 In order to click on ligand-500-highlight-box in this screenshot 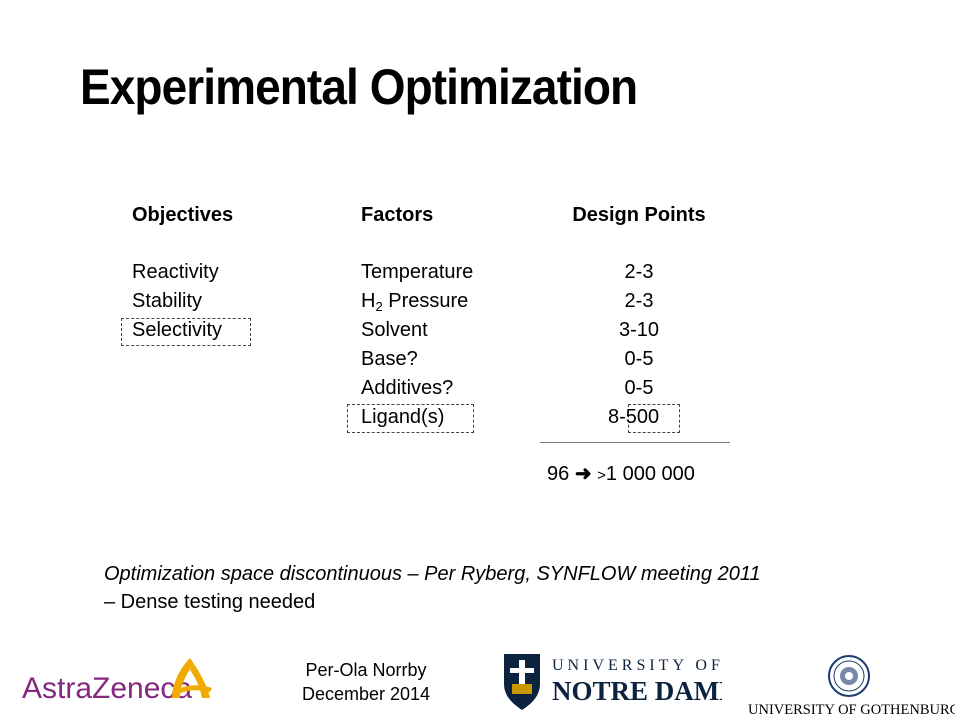, I will do `click(654, 418)`.